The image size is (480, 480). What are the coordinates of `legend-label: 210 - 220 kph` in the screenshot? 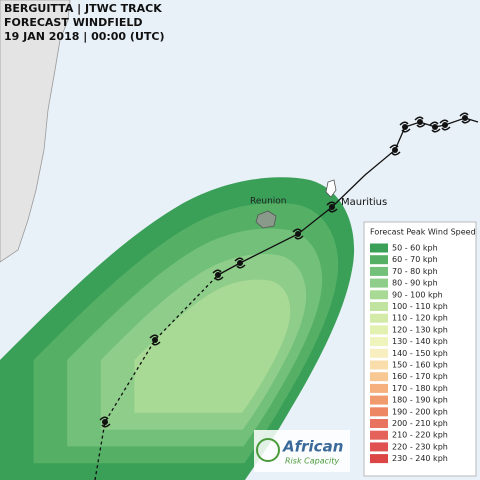 It's located at (420, 435).